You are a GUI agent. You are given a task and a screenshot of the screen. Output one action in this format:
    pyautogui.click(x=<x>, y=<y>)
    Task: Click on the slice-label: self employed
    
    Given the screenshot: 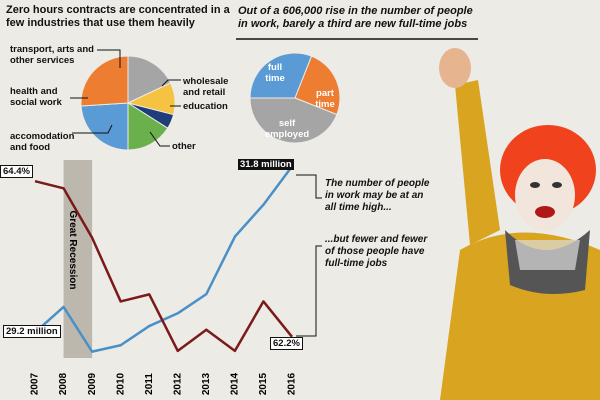 What is the action you would take?
    pyautogui.click(x=287, y=129)
    